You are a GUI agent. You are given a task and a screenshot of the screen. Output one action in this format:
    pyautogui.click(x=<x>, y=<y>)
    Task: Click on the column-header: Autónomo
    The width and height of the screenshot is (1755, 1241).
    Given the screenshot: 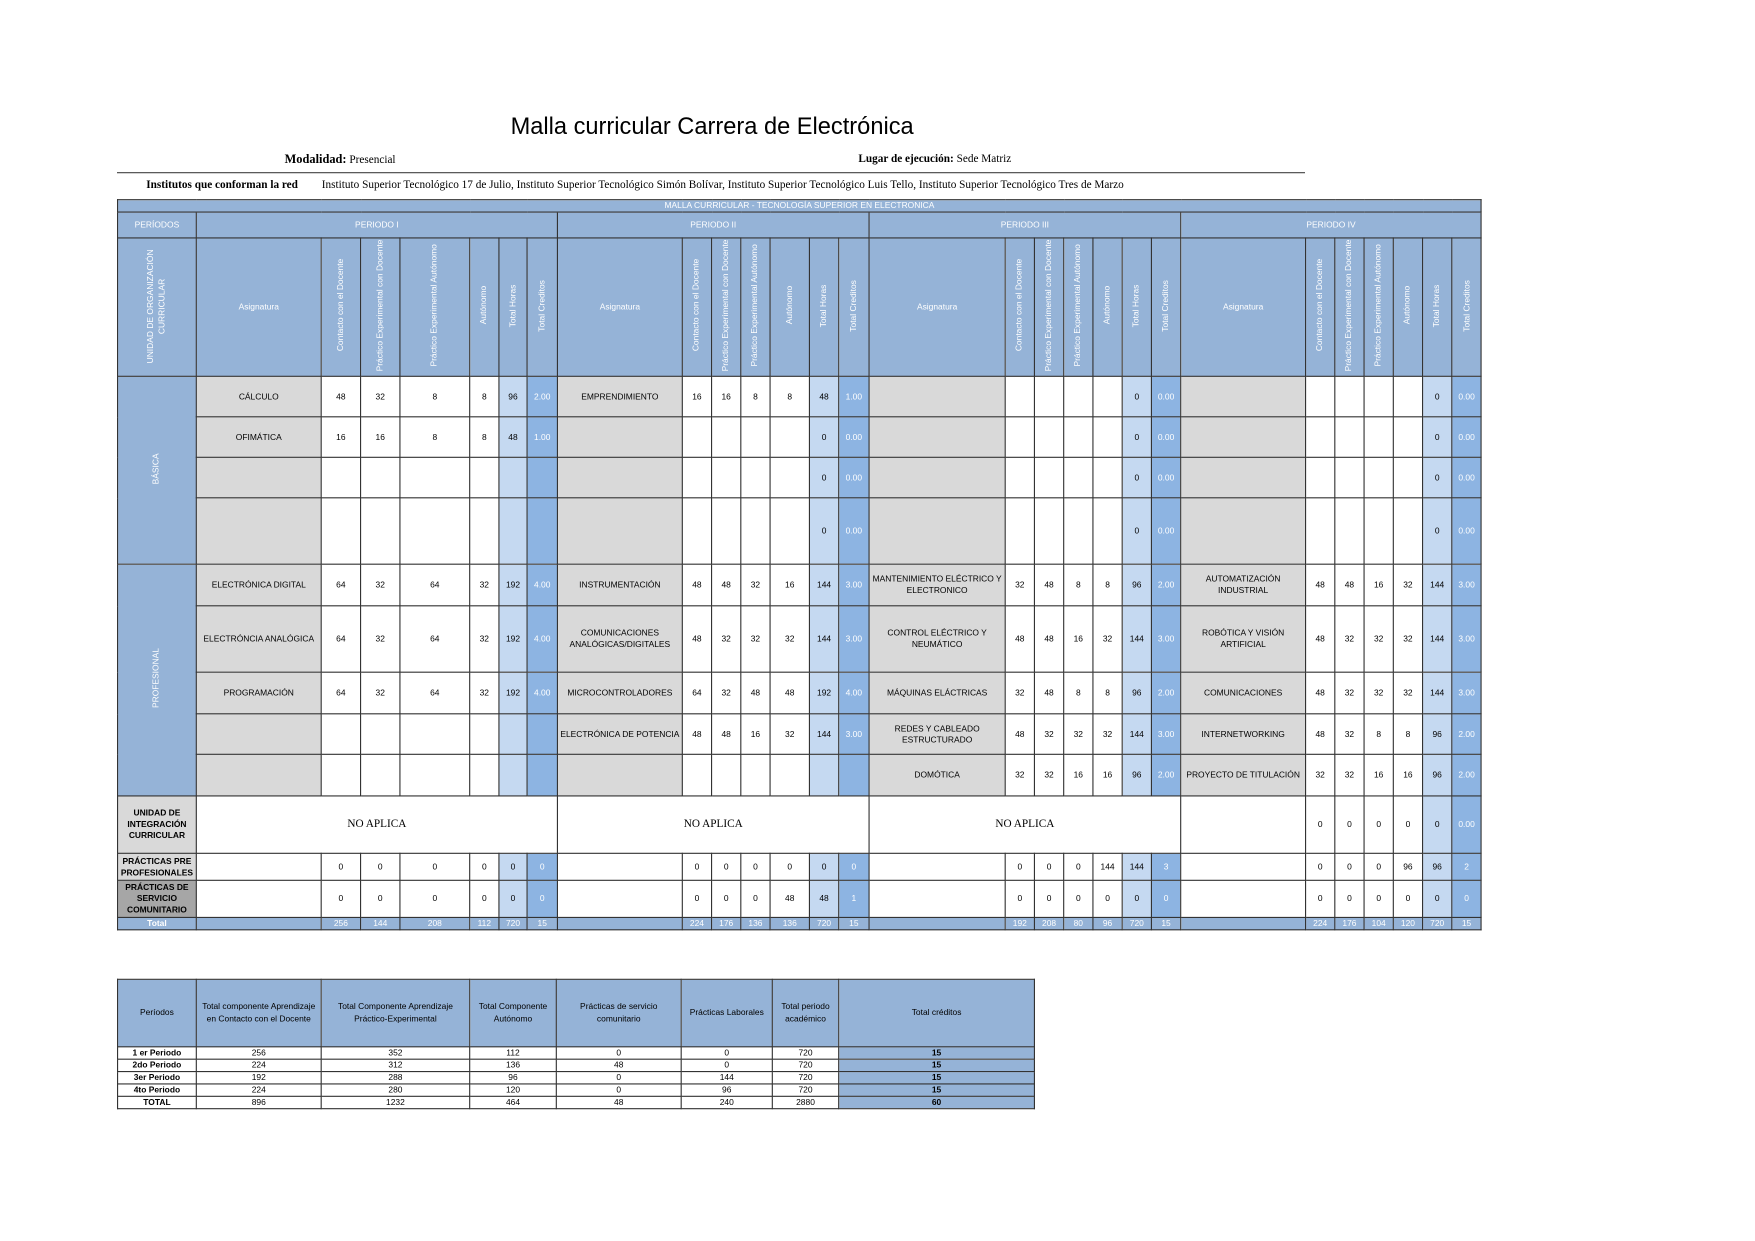 What is the action you would take?
    pyautogui.click(x=484, y=307)
    